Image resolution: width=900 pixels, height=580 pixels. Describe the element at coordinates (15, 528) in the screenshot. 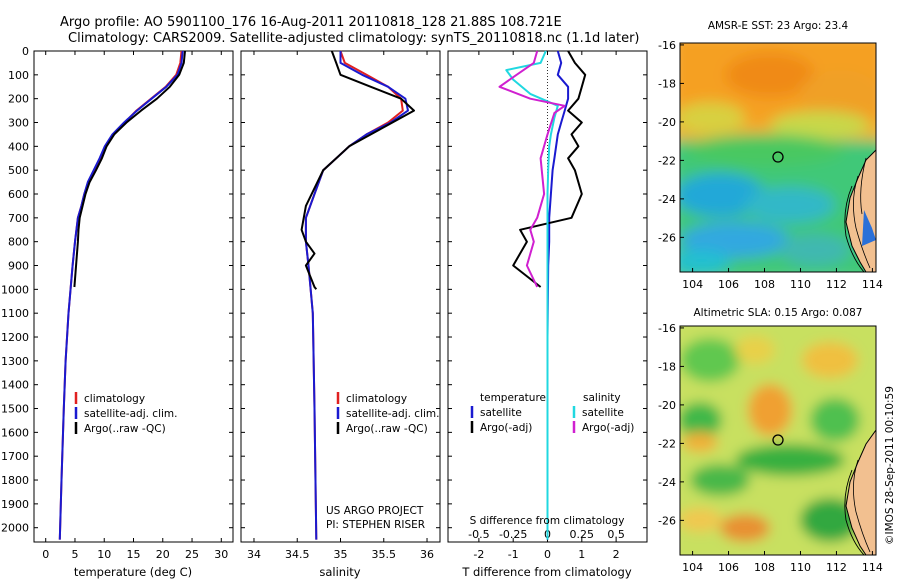

I see `depth-tick-label: 2000` at that location.